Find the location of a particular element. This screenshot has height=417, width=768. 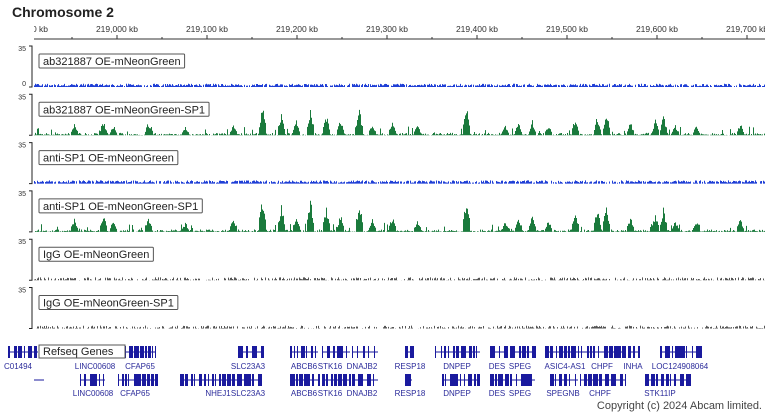

track-5: 35 IgG OE-mNeonGreen is located at coordinates (391, 259).